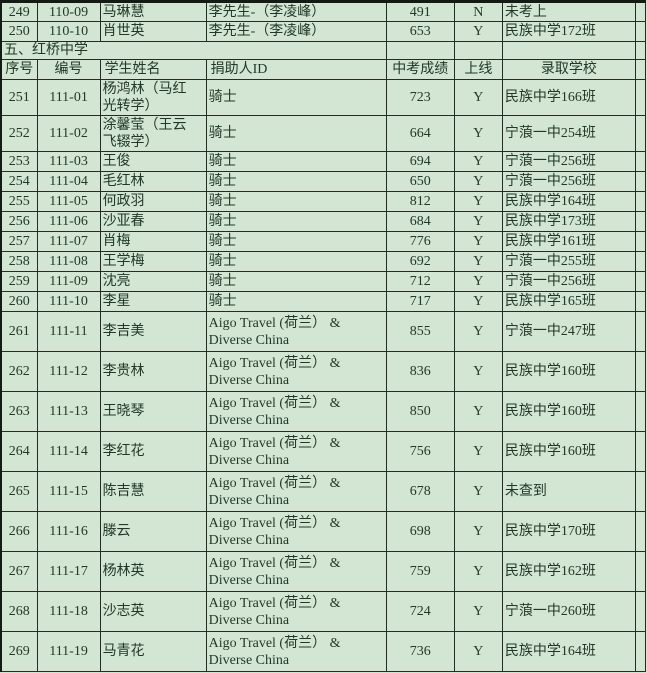 The height and width of the screenshot is (673, 647). Describe the element at coordinates (19, 241) in the screenshot. I see `cell-no: 257` at that location.